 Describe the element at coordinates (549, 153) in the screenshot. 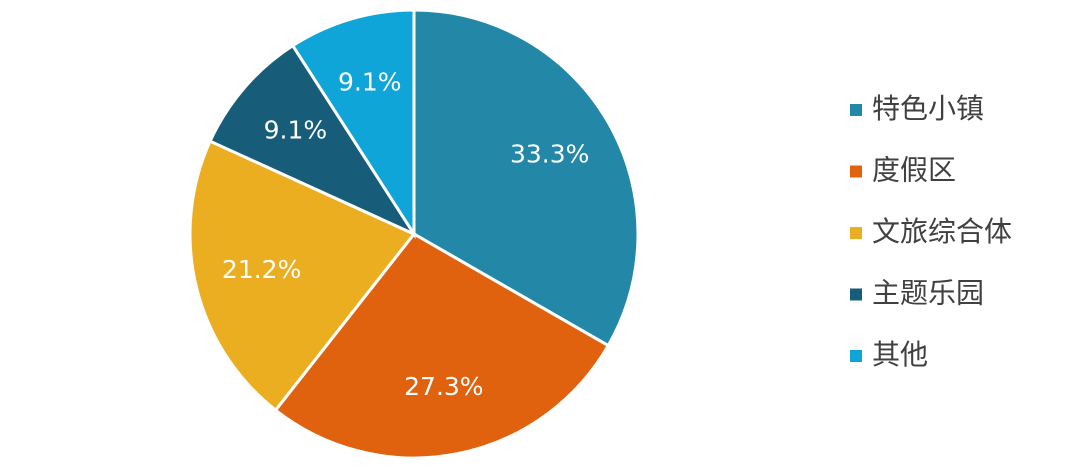

I see `data-label: 33.3%` at that location.